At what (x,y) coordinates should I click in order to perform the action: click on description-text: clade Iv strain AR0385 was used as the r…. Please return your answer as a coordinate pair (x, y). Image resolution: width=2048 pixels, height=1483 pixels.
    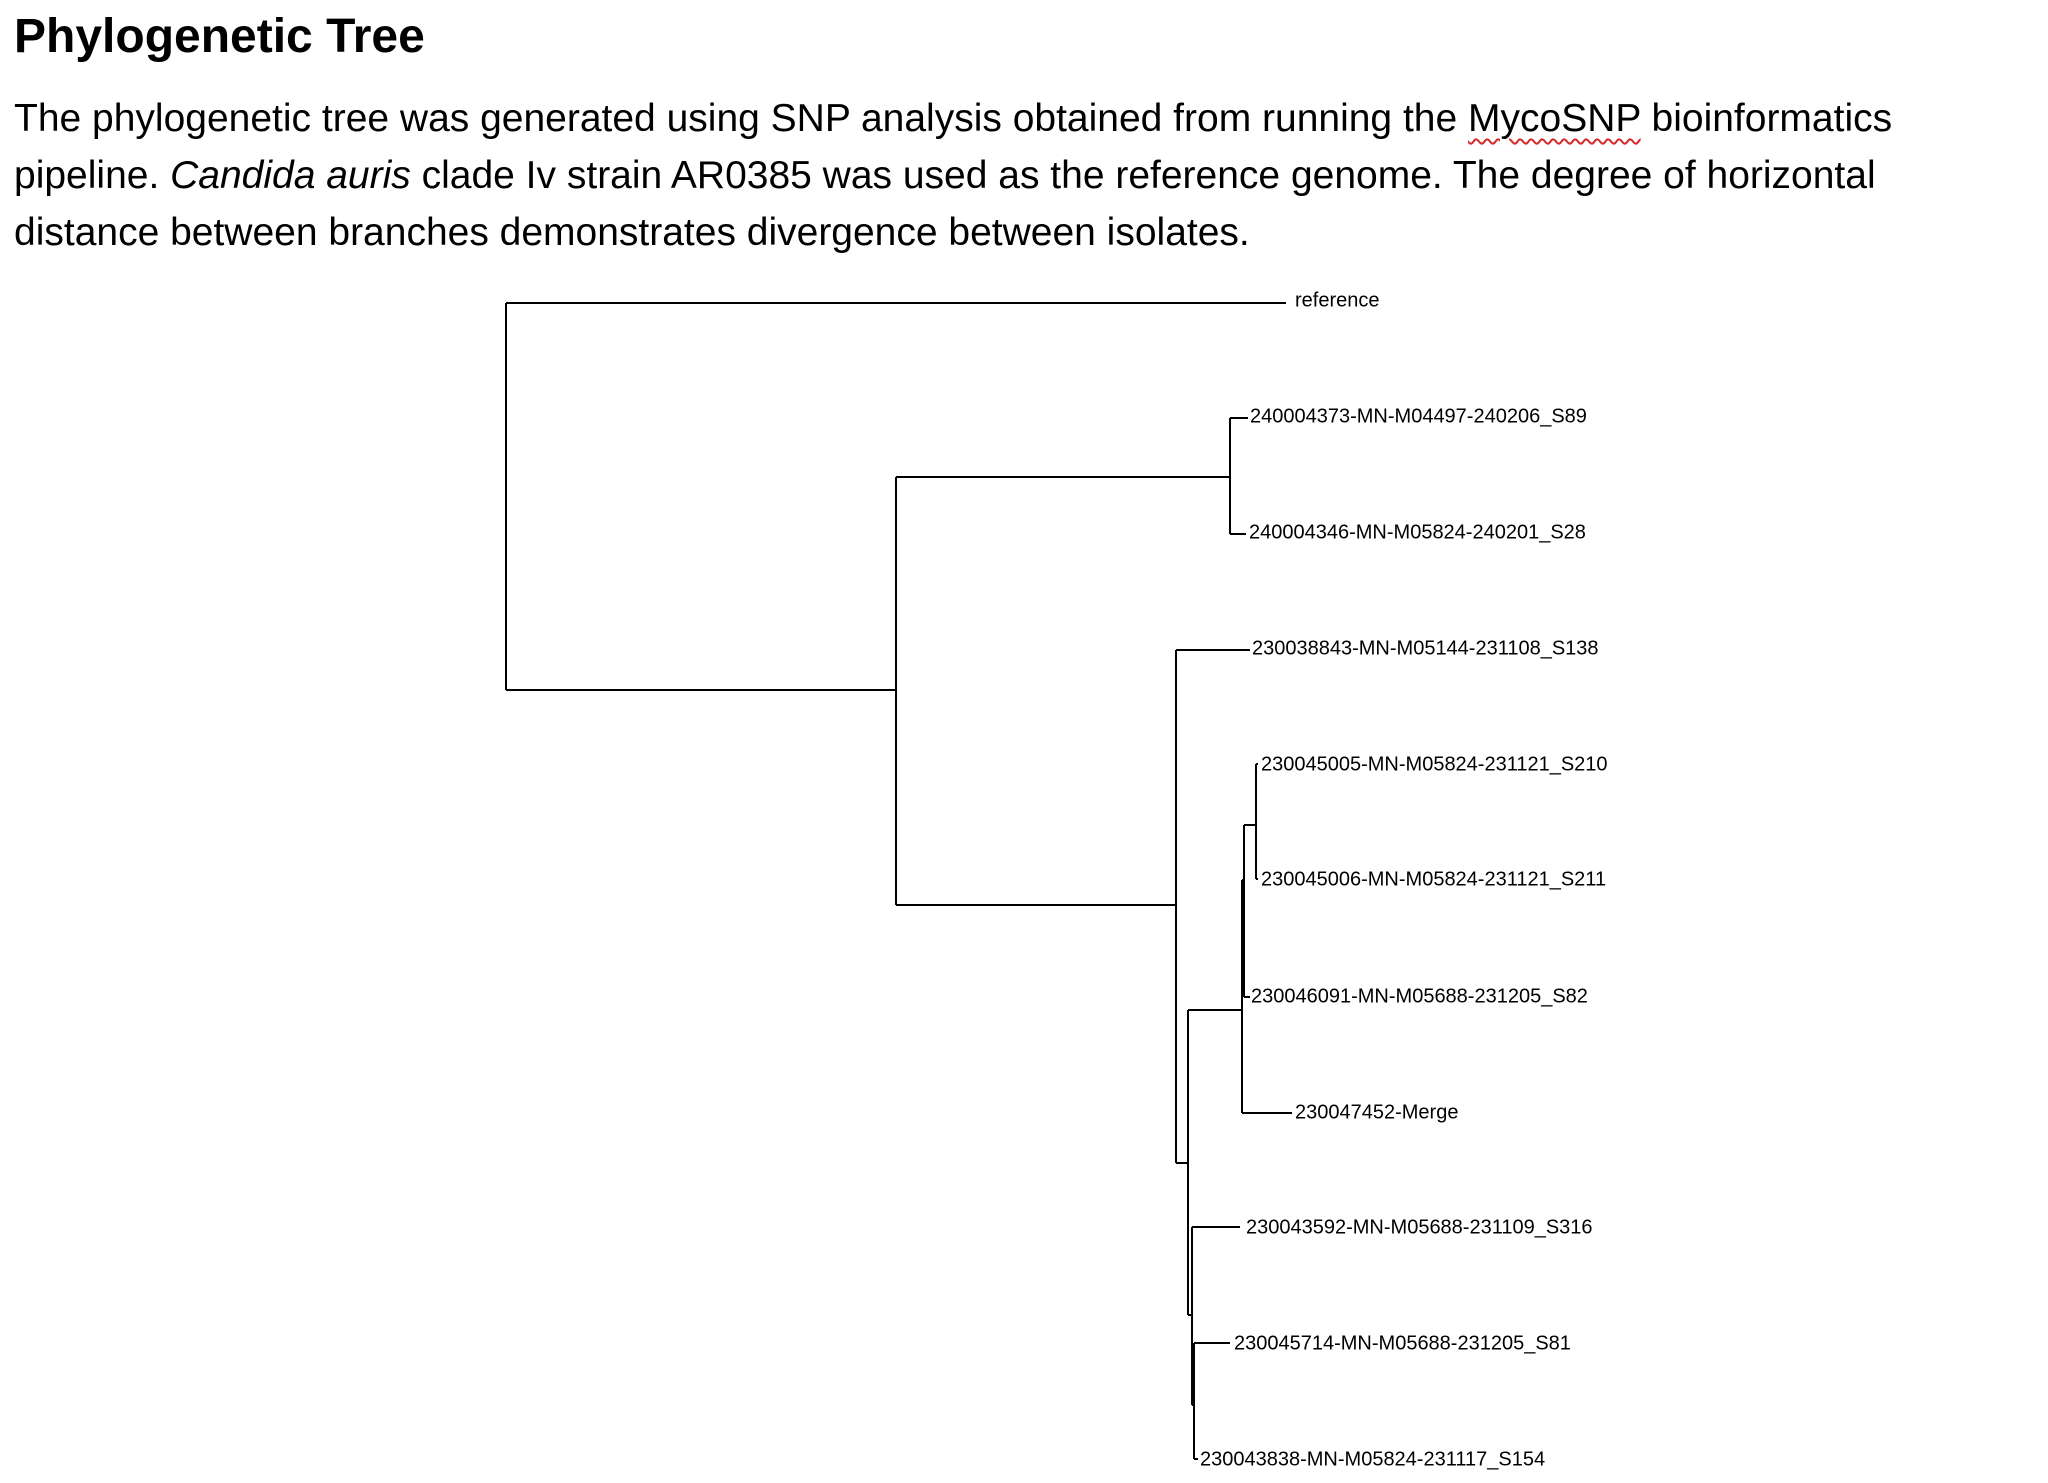
    Looking at the image, I should click on (1143, 175).